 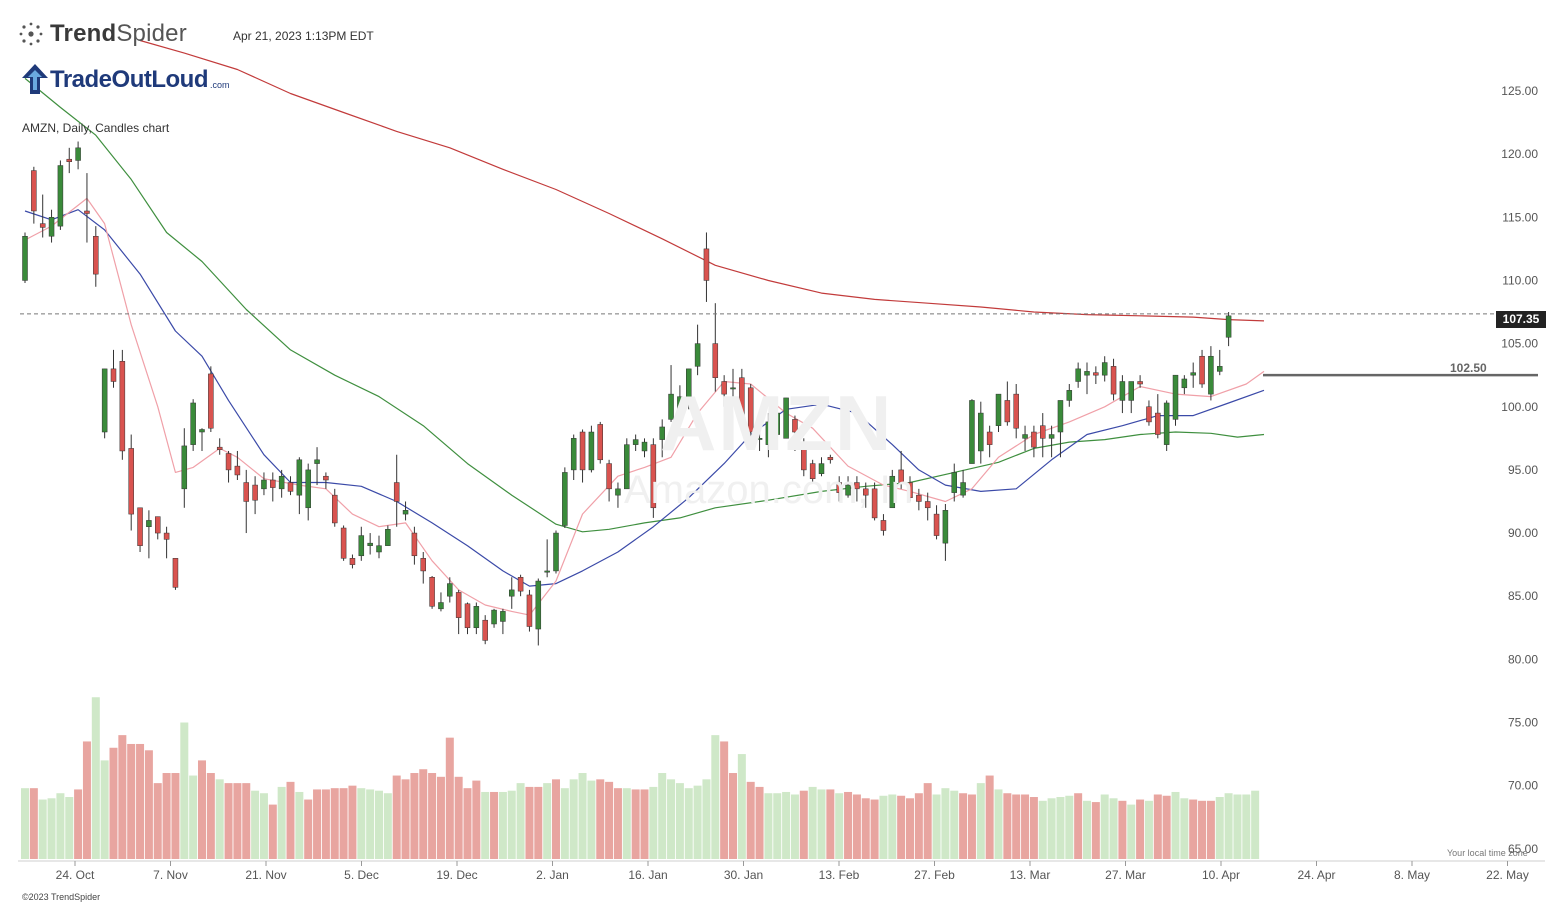 I want to click on copyright-text: ©2023 TrendSpider, so click(x=61, y=897).